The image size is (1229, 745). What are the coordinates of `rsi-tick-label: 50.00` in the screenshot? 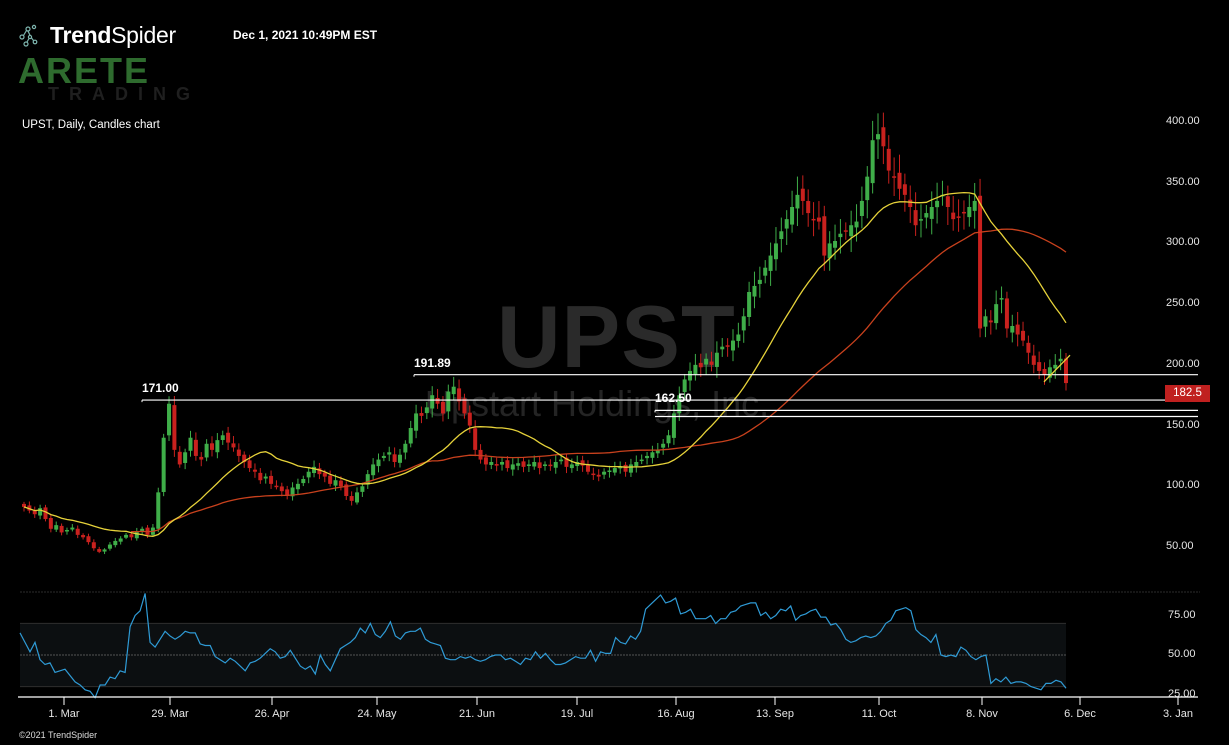 It's located at (1182, 654).